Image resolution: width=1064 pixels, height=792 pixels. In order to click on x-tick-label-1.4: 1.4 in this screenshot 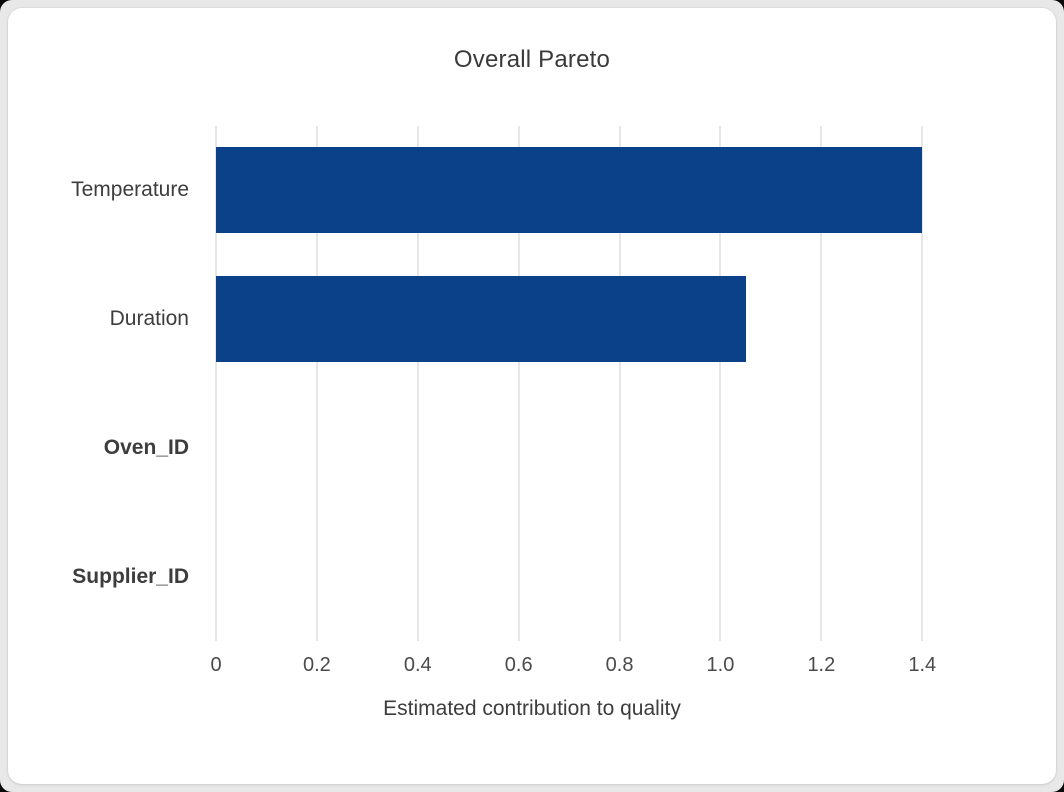, I will do `click(922, 665)`.